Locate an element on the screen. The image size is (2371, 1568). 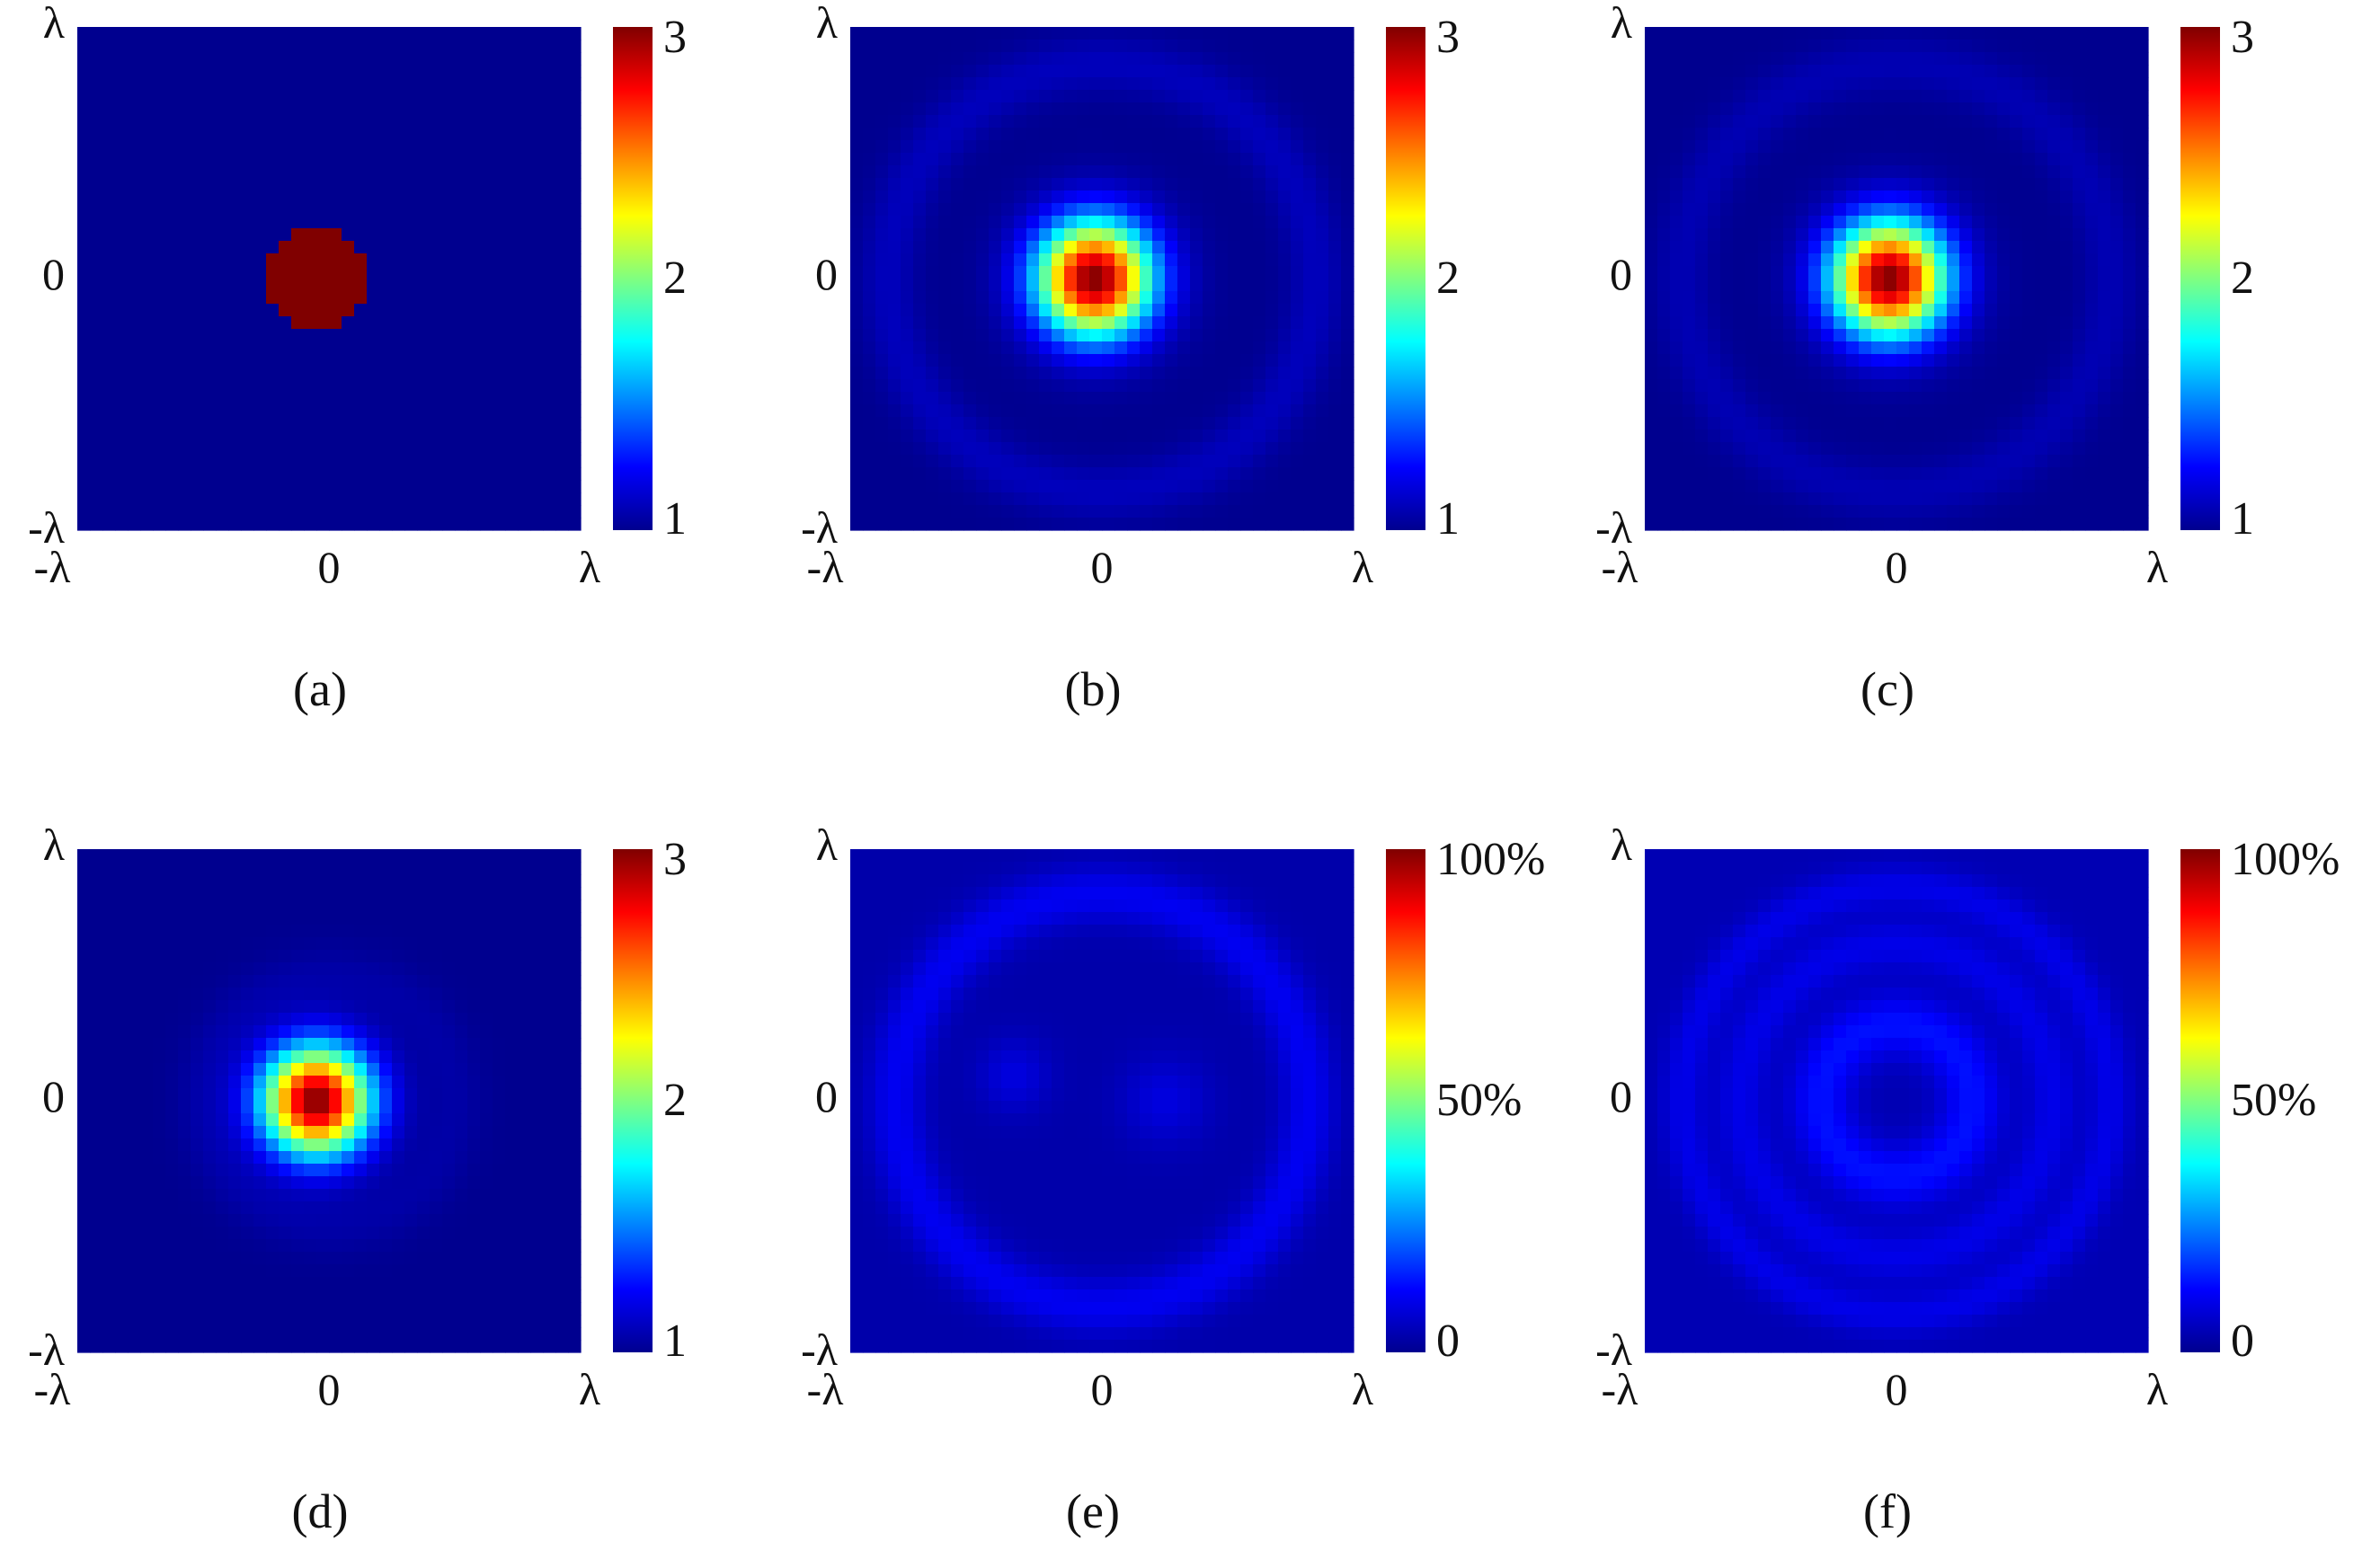
panel-caption: (c) is located at coordinates (1887, 689).